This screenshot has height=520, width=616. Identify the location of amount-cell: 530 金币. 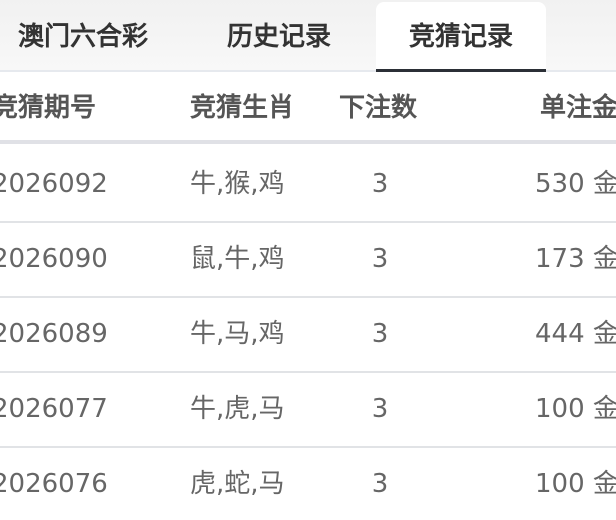
(575, 184).